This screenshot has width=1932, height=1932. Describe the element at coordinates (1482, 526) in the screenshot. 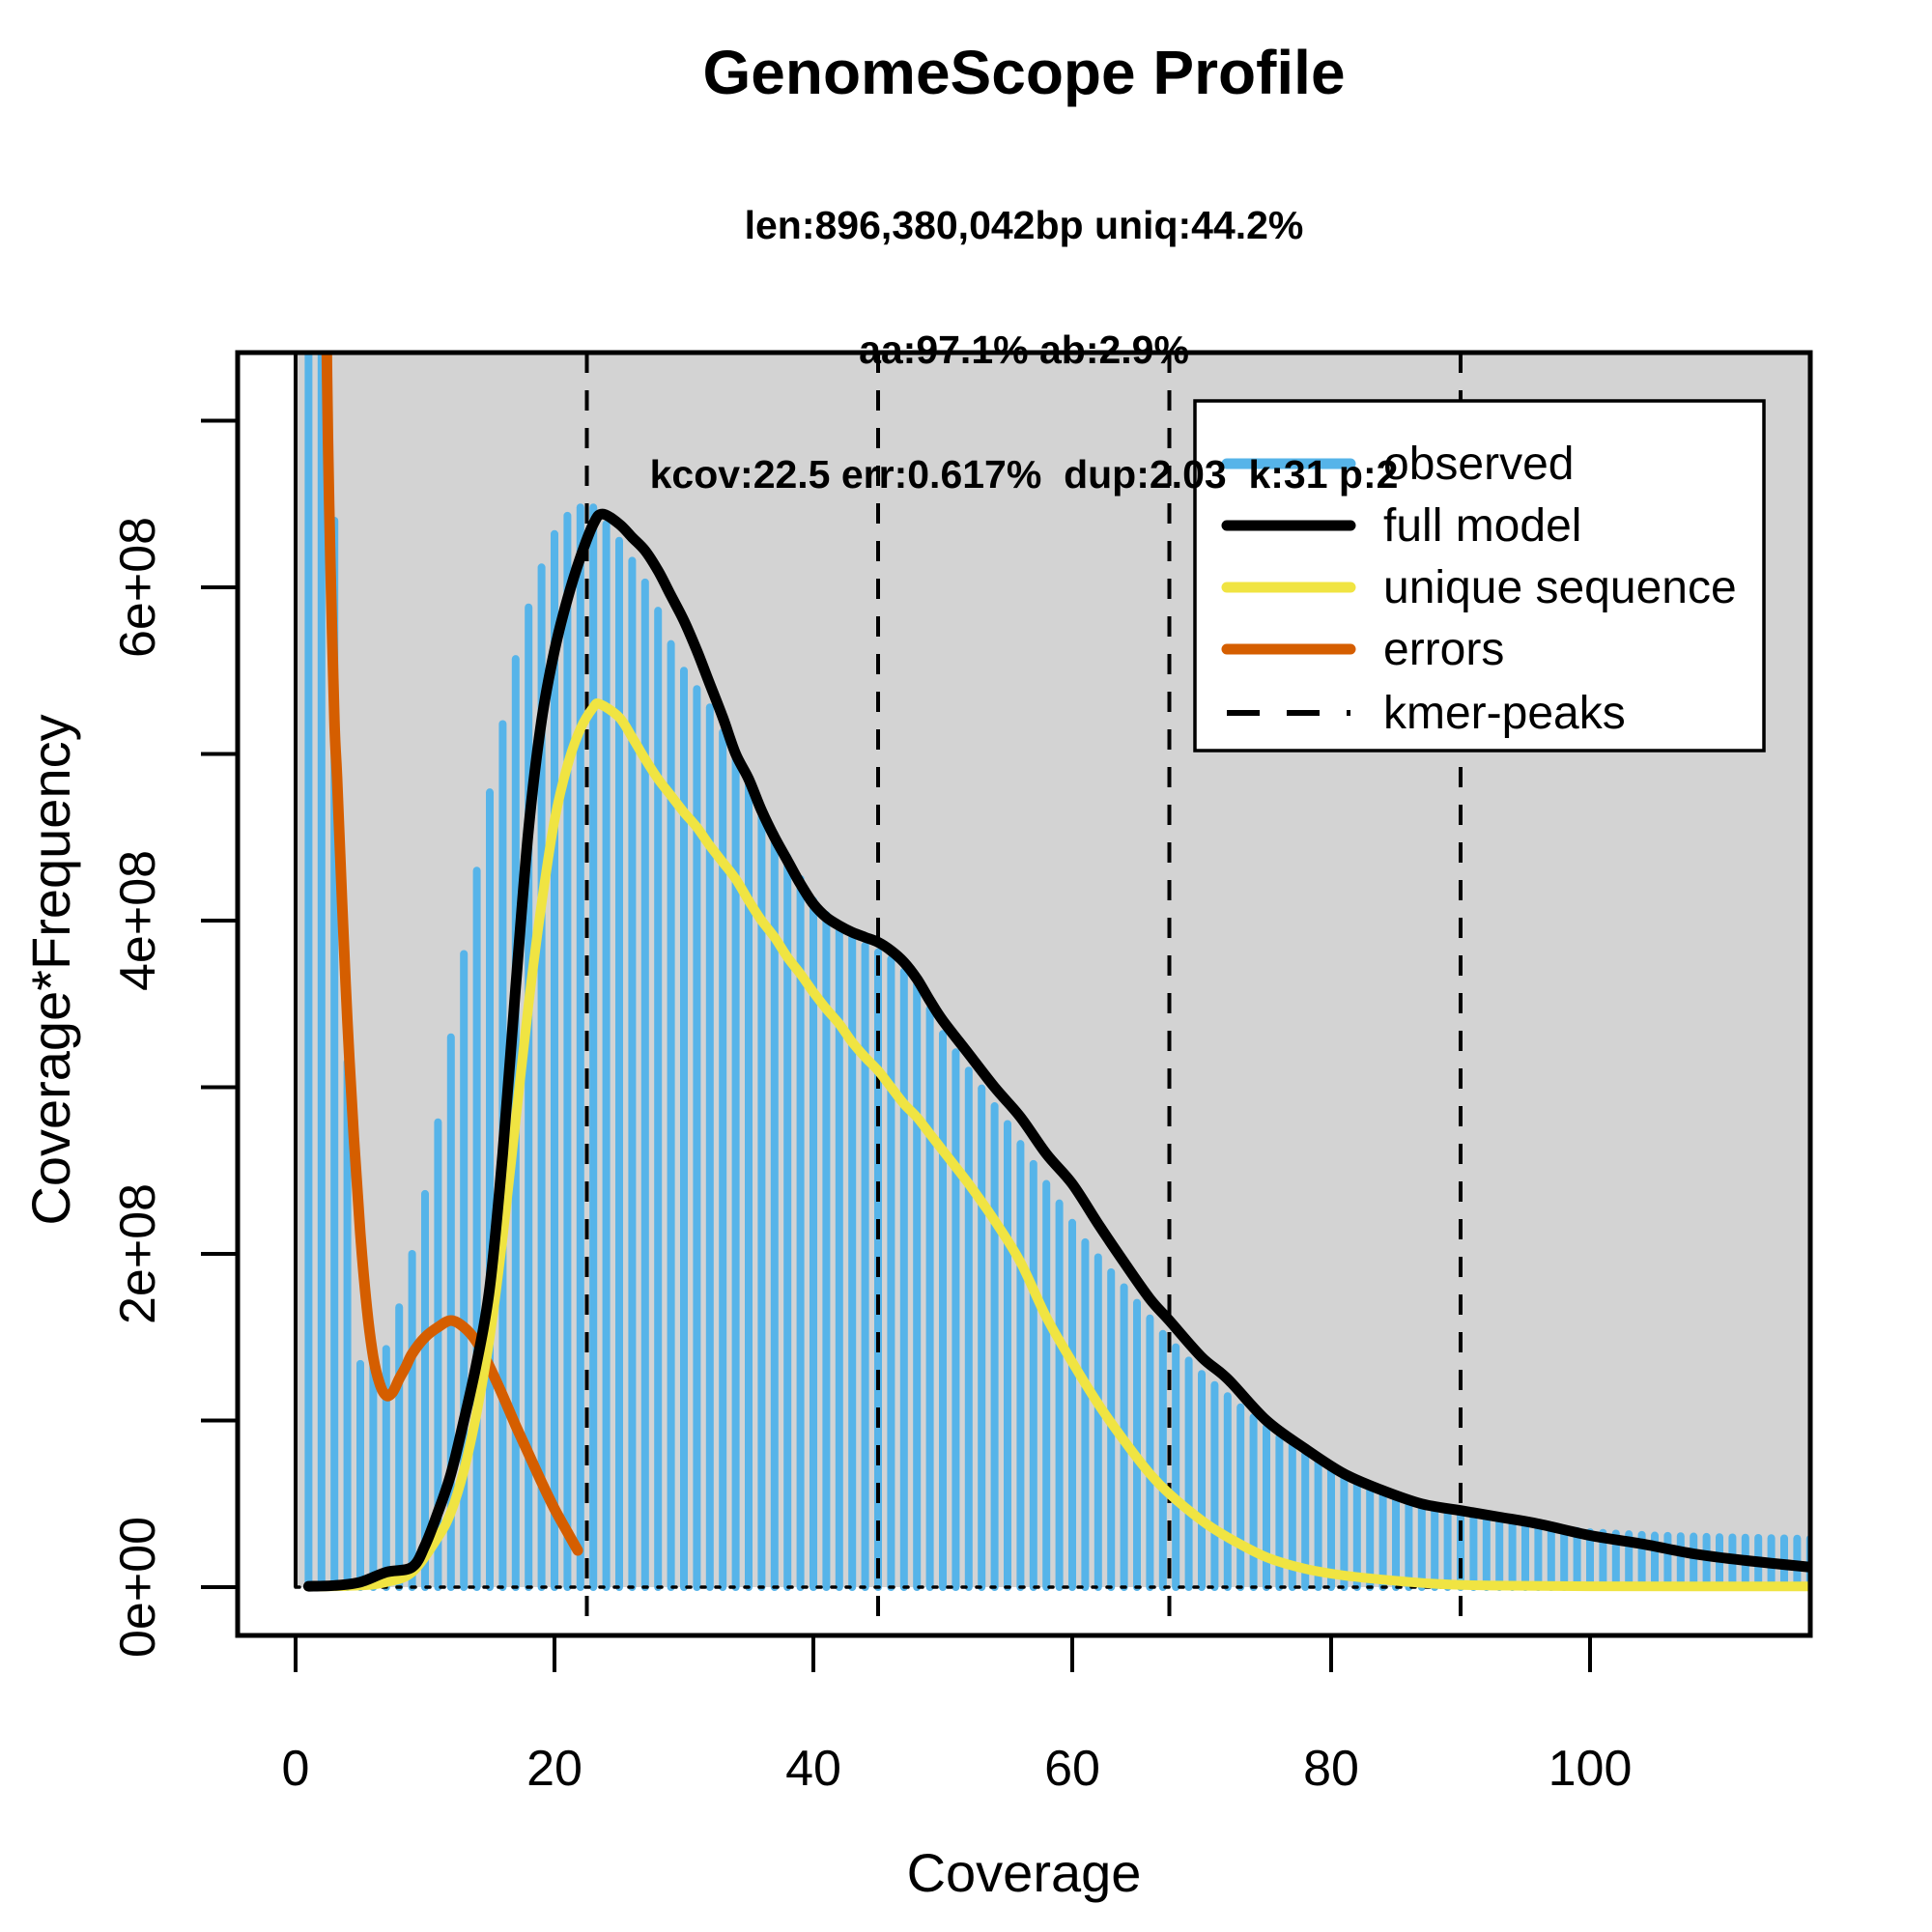

I see `legend-label: full model` at that location.